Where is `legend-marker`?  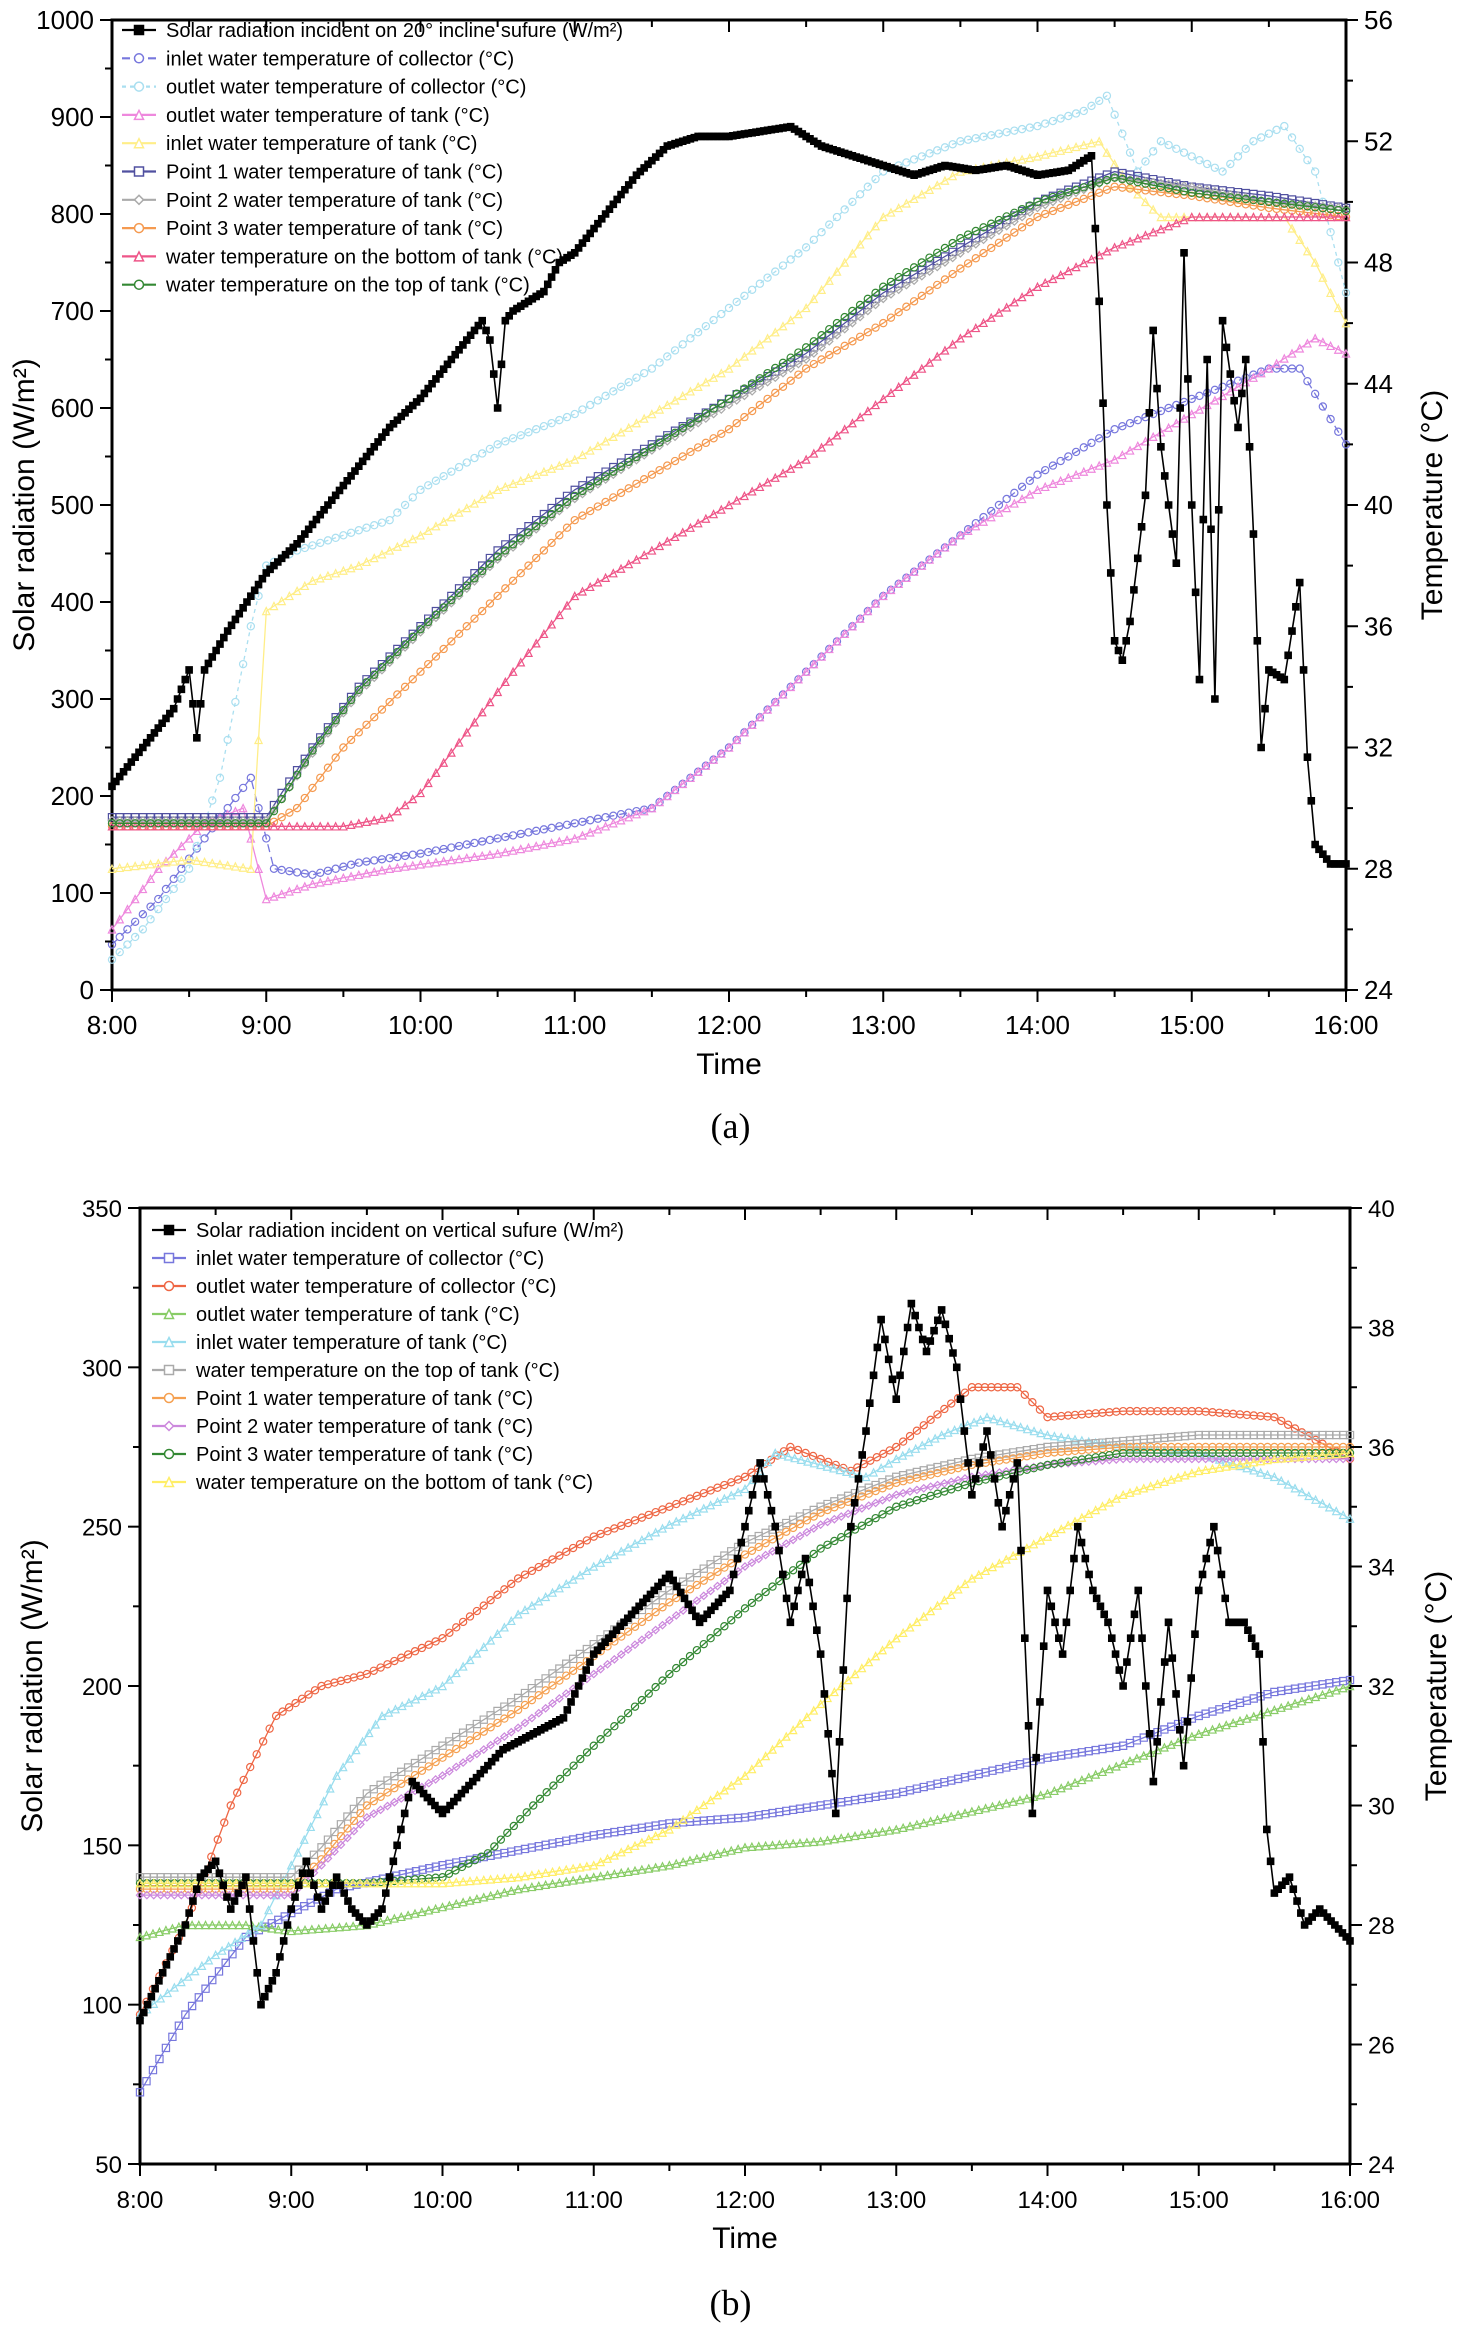 legend-marker is located at coordinates (169, 1313).